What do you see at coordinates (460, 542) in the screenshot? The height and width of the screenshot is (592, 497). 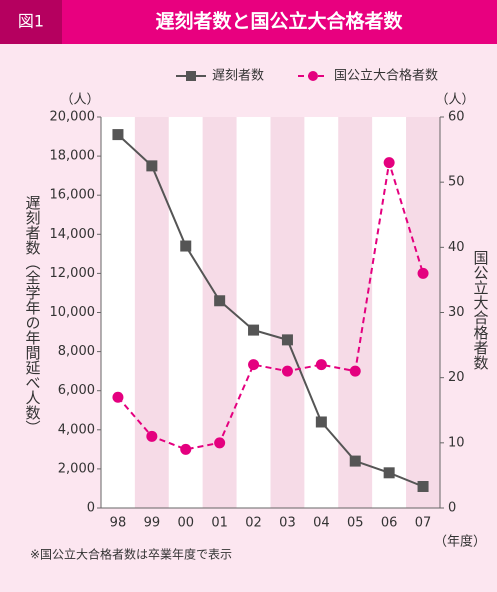 I see `x-unit: （年度）` at bounding box center [460, 542].